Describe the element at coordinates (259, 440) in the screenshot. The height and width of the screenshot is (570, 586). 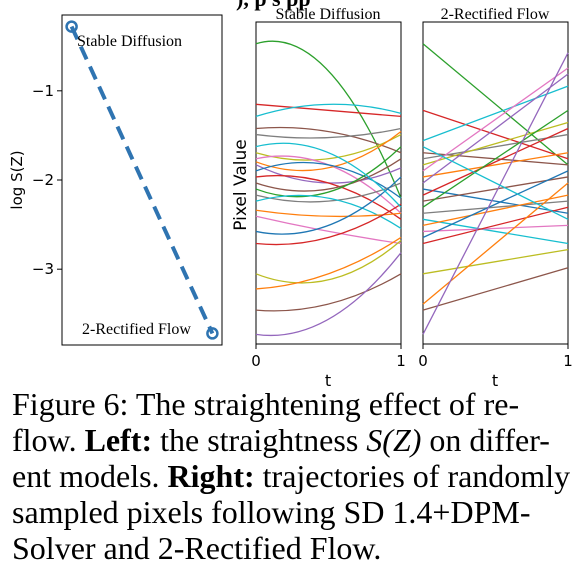
I see `caption-left-text-a: the straightness` at that location.